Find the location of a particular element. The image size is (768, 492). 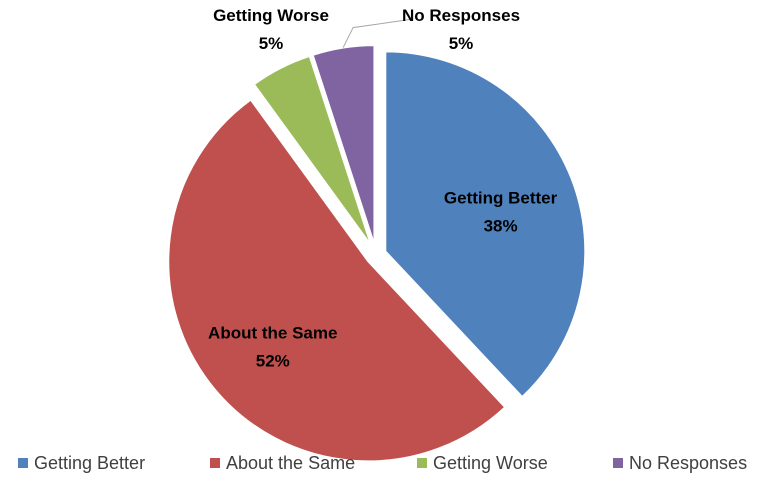

leader-lines-layer is located at coordinates (378, 33).